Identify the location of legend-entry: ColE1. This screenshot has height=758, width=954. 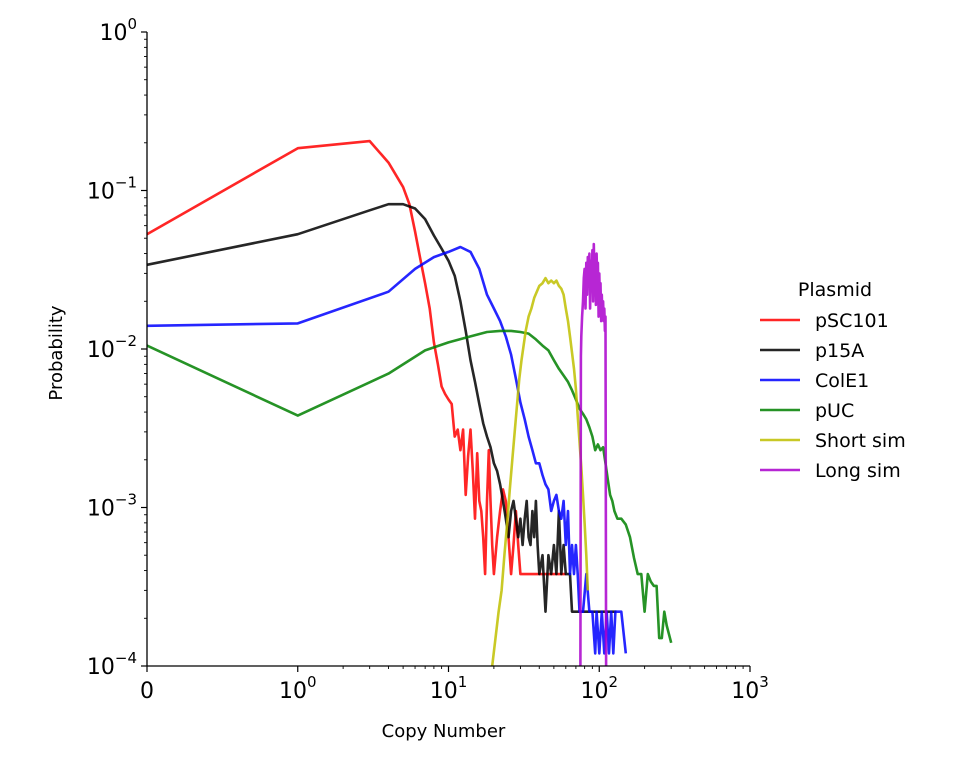
(842, 381).